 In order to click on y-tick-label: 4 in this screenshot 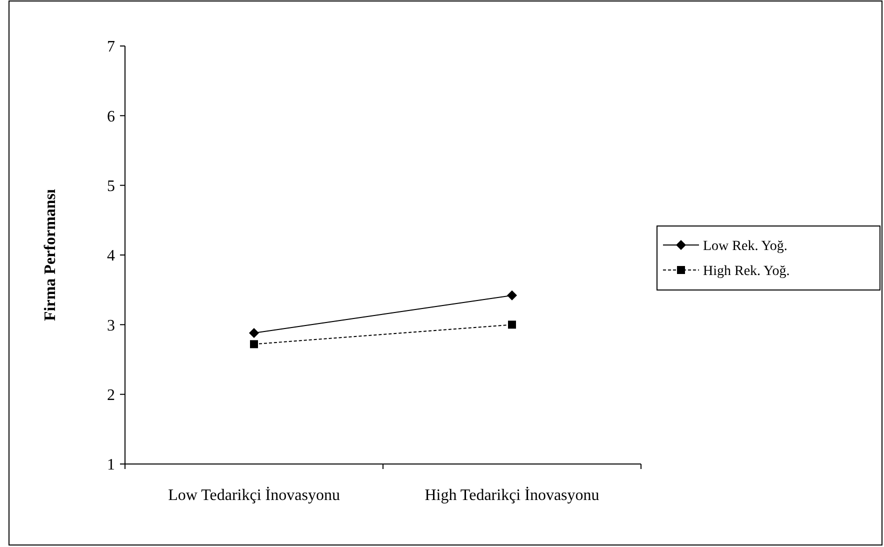, I will do `click(111, 256)`.